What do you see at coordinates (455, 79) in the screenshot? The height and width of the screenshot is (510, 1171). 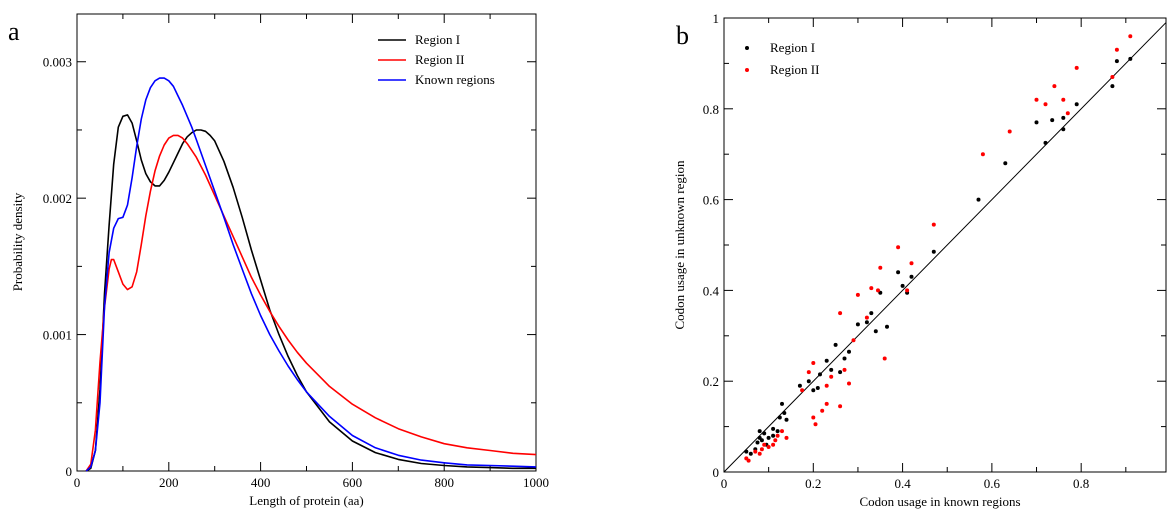 I see `legend-label-known-regions: Known regions` at bounding box center [455, 79].